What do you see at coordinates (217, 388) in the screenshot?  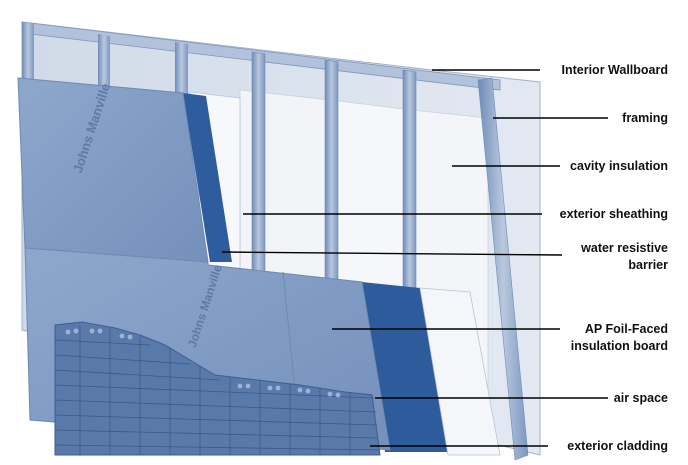 I see `exterior-cladding-brick` at bounding box center [217, 388].